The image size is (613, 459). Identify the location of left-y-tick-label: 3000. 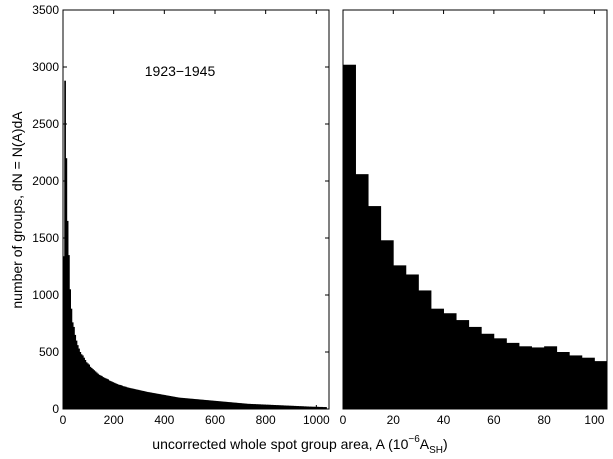
(45, 67).